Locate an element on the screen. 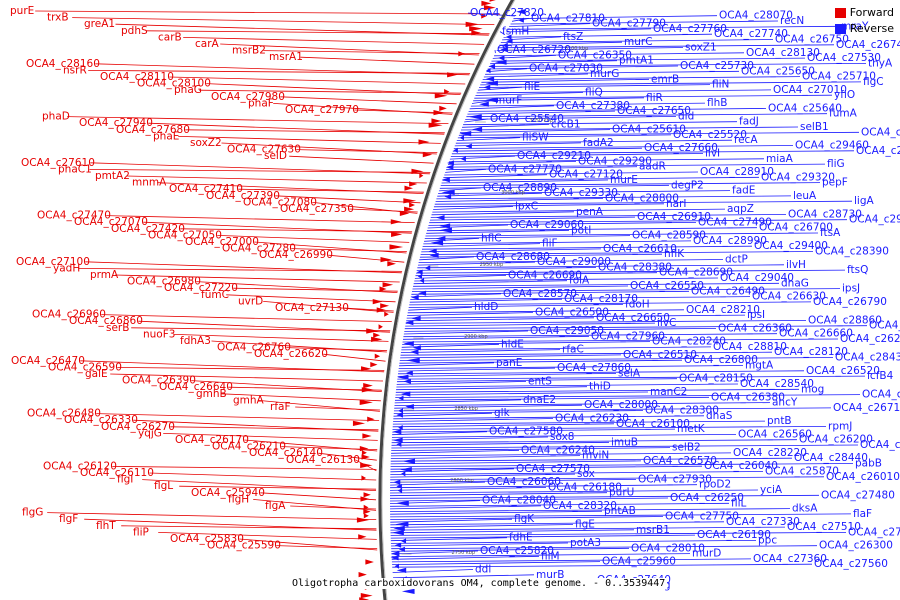  gene-label: OCA4_c27090 is located at coordinates (880, 132).